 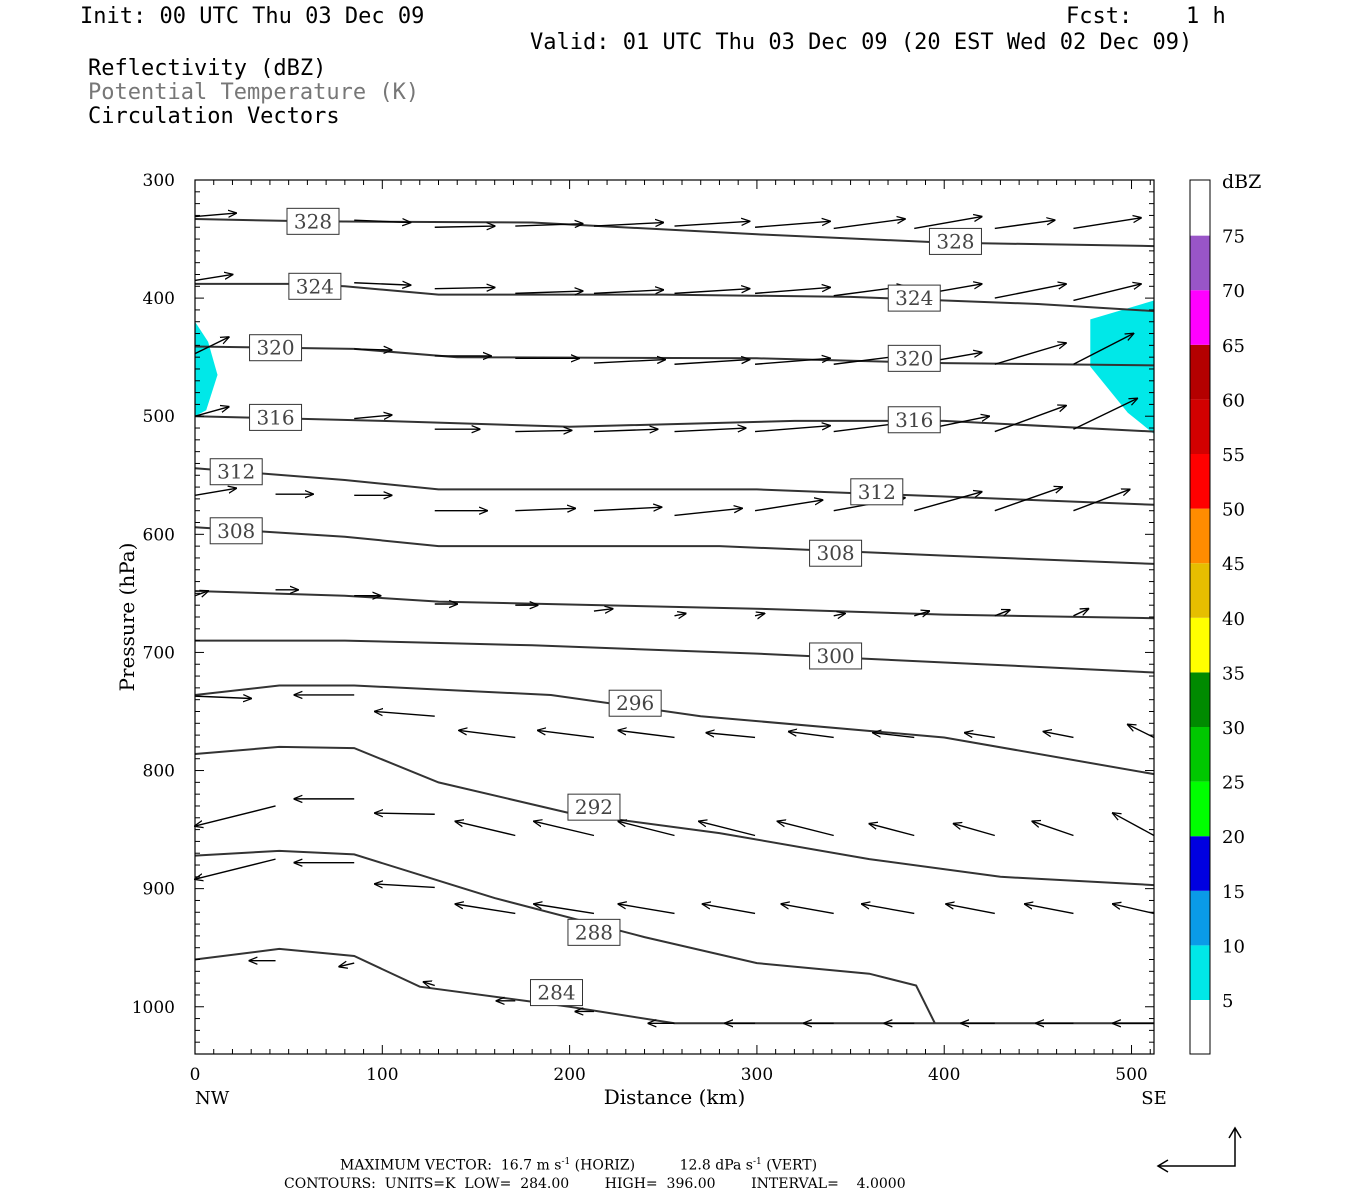 I want to click on contour-label-284: 284, so click(x=556, y=993).